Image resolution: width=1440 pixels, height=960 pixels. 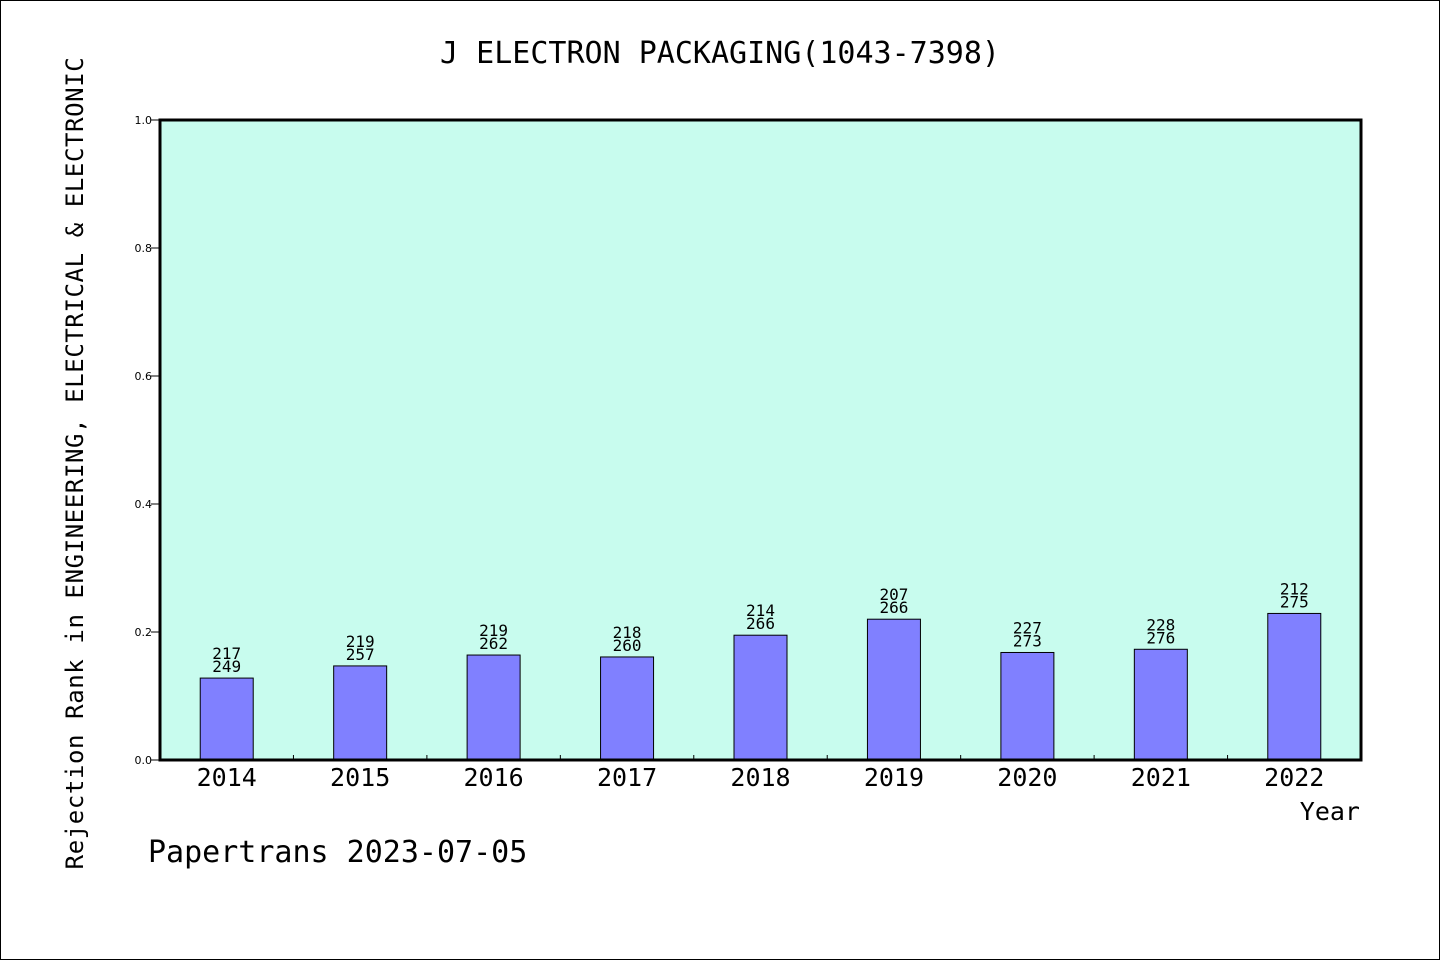 What do you see at coordinates (226, 653) in the screenshot?
I see `data-label-top: 217` at bounding box center [226, 653].